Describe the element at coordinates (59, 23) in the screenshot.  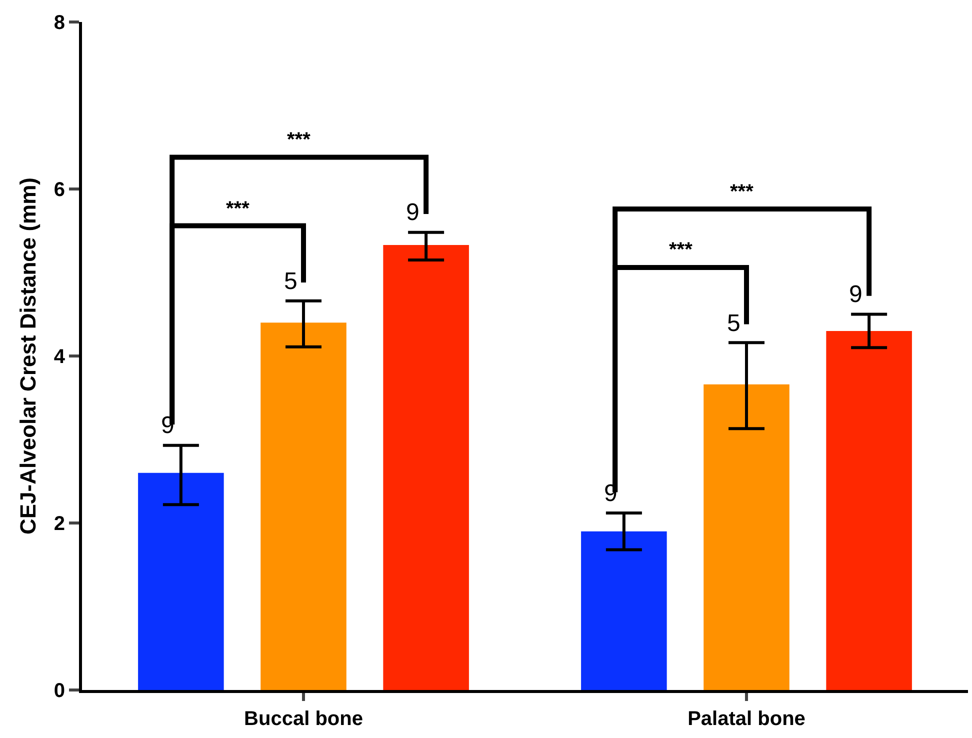
I see `y-tick-label: 8` at that location.